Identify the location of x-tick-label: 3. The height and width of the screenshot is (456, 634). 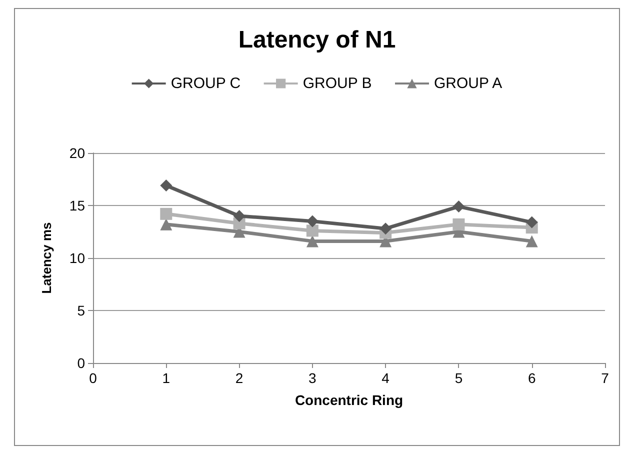
(312, 378).